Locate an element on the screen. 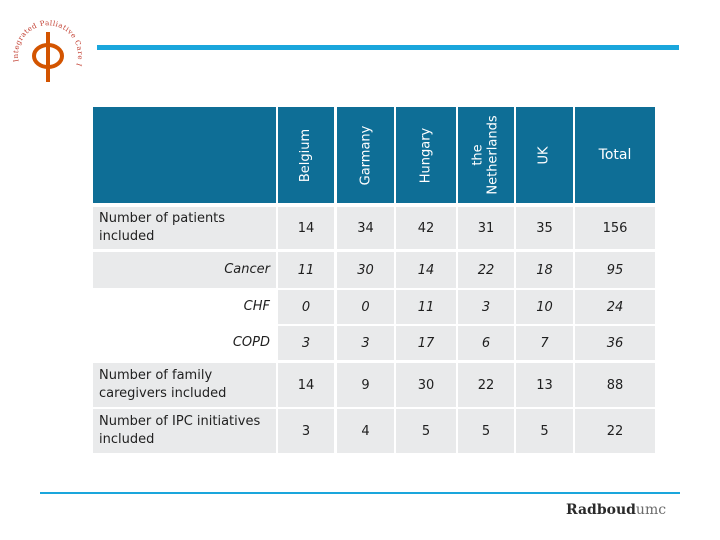 The height and width of the screenshot is (540, 720). row-label-patients: Number of patients included is located at coordinates (184, 228).